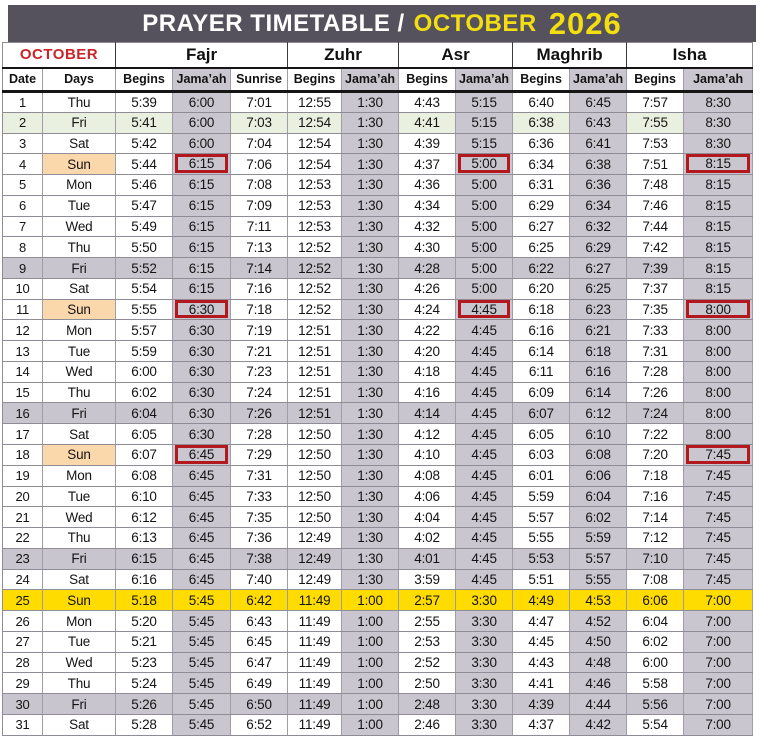 The image size is (760, 744). I want to click on col-header-fajr-begins: Begins, so click(144, 80).